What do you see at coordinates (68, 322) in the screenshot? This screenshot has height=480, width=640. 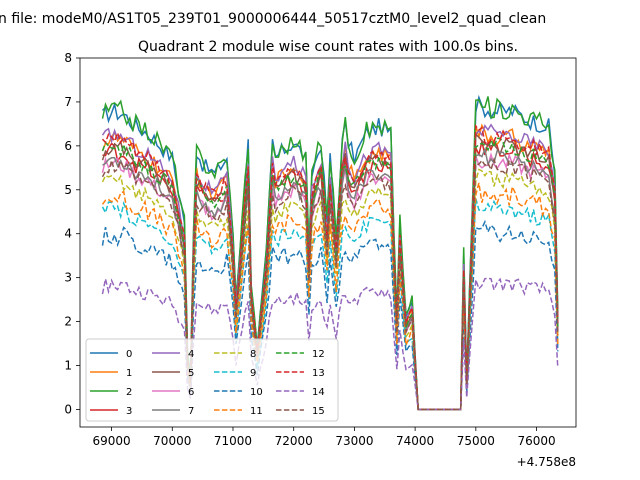 I see `y-tick-label: 2` at bounding box center [68, 322].